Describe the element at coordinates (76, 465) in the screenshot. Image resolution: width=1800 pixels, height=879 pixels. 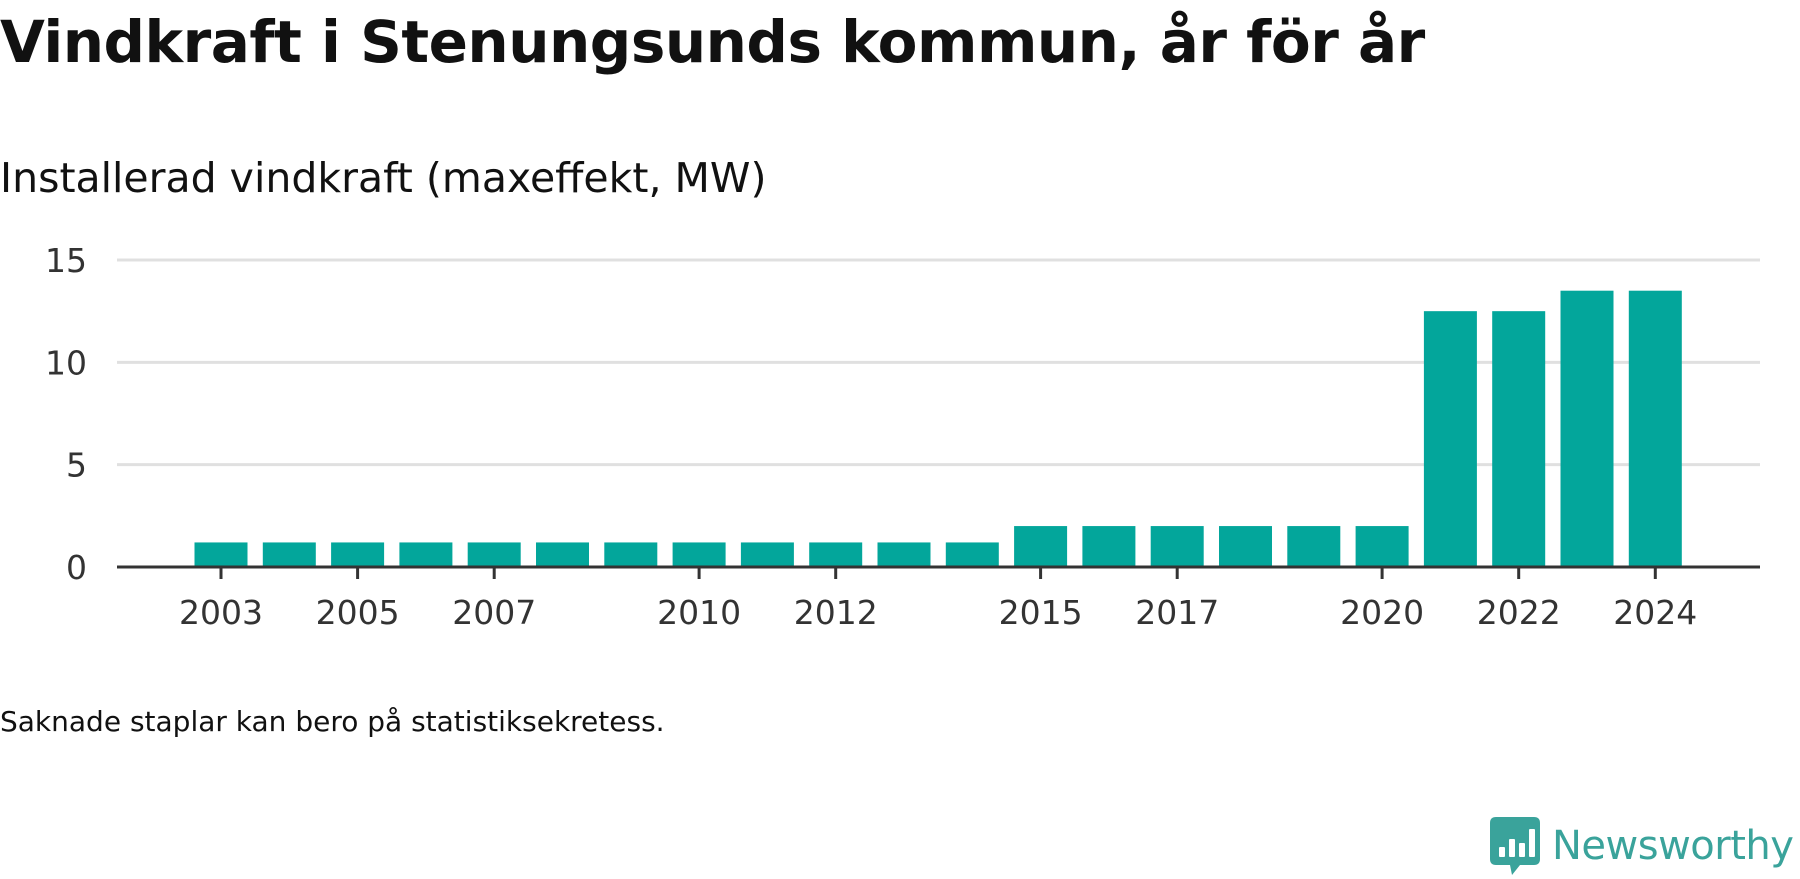
I see `y-tick-label: 5` at that location.